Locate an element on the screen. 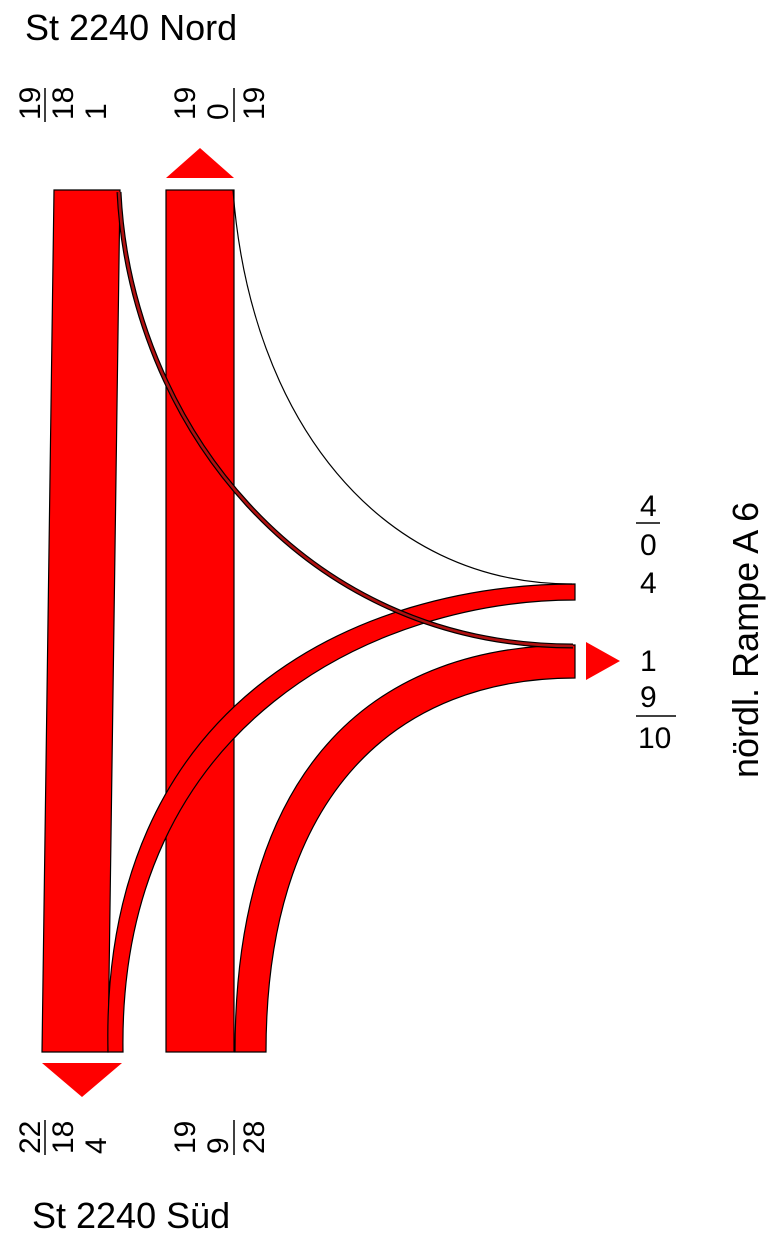 The width and height of the screenshot is (768, 1234). count-b: 9 is located at coordinates (648, 697).